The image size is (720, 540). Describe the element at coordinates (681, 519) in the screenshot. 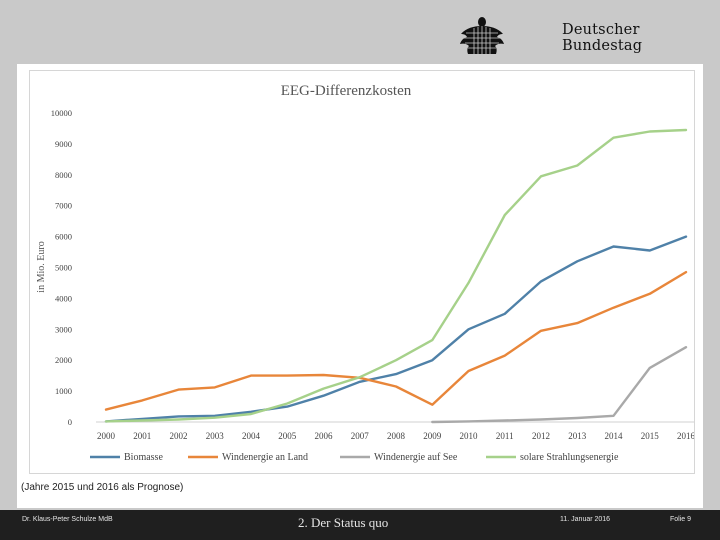

I see `footer-page-number: Folie 9` at that location.